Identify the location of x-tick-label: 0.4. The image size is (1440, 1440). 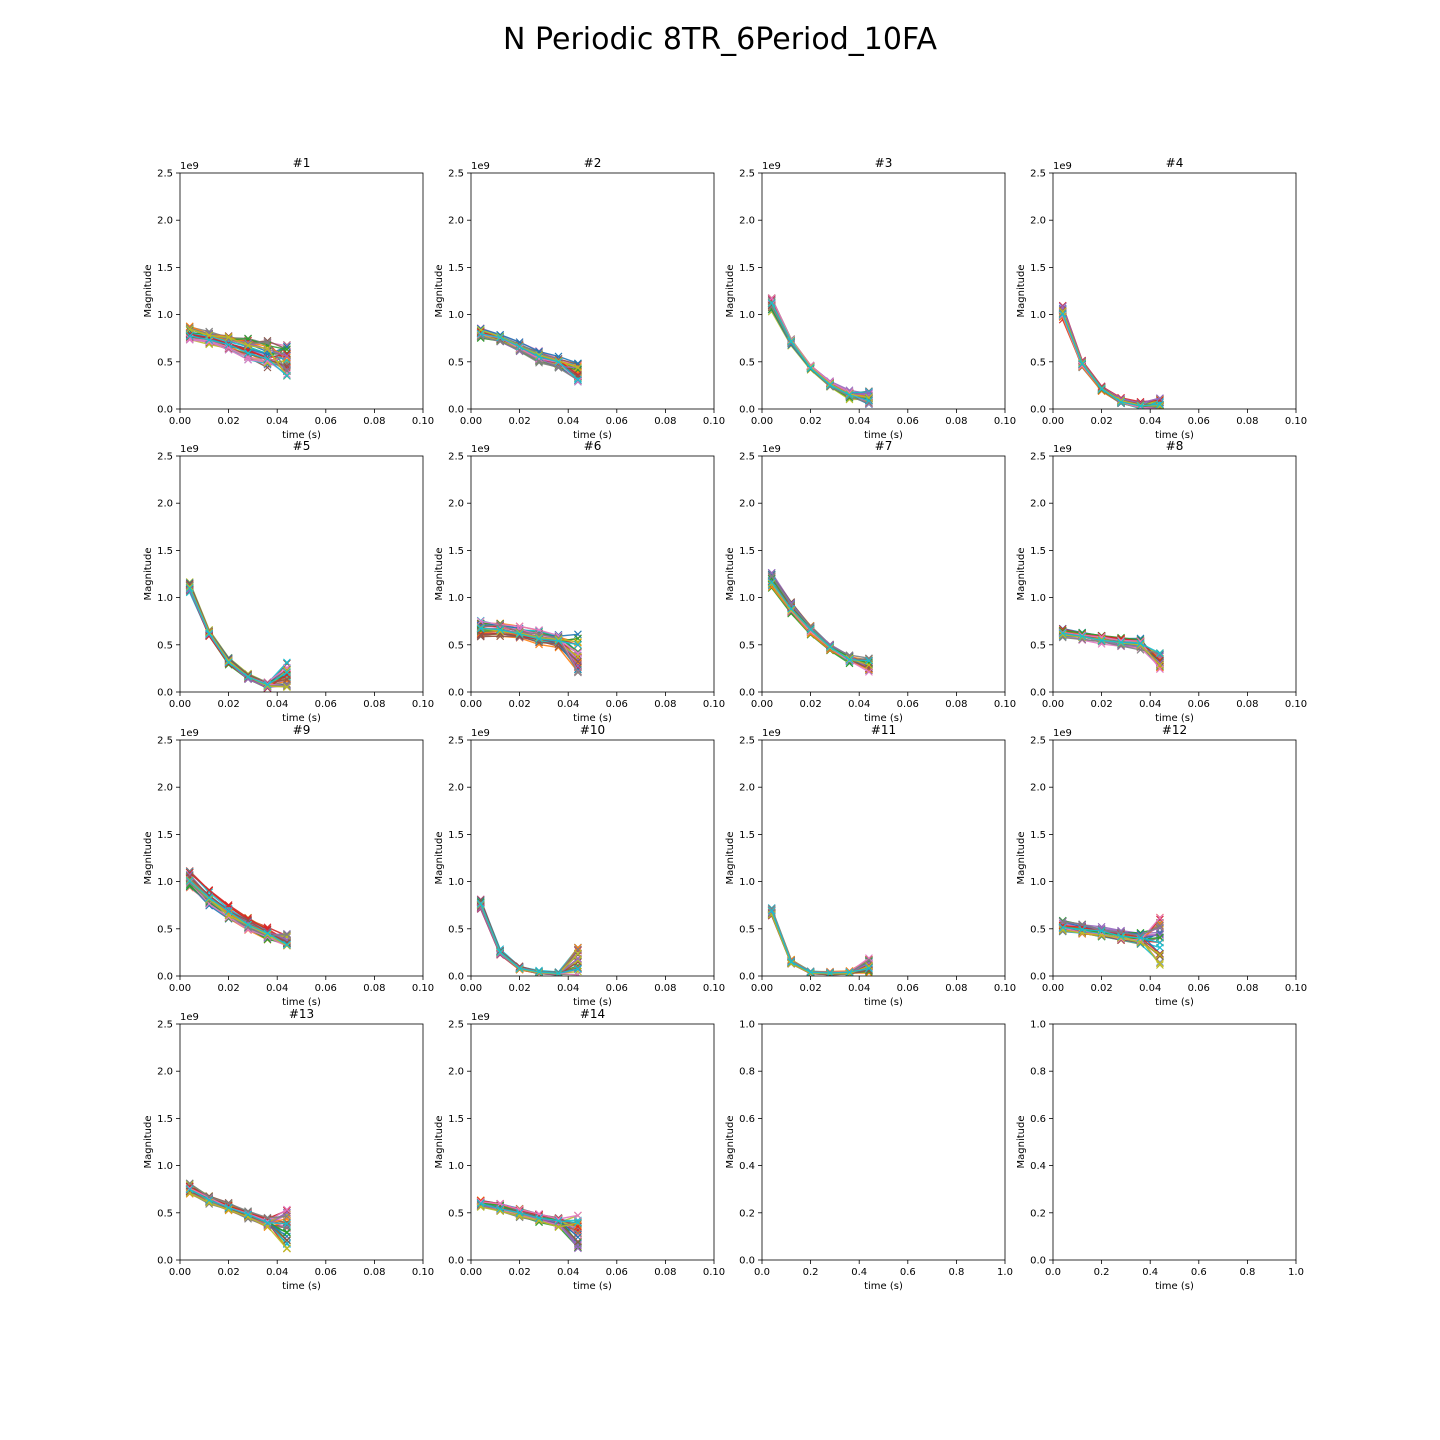
(1150, 1272).